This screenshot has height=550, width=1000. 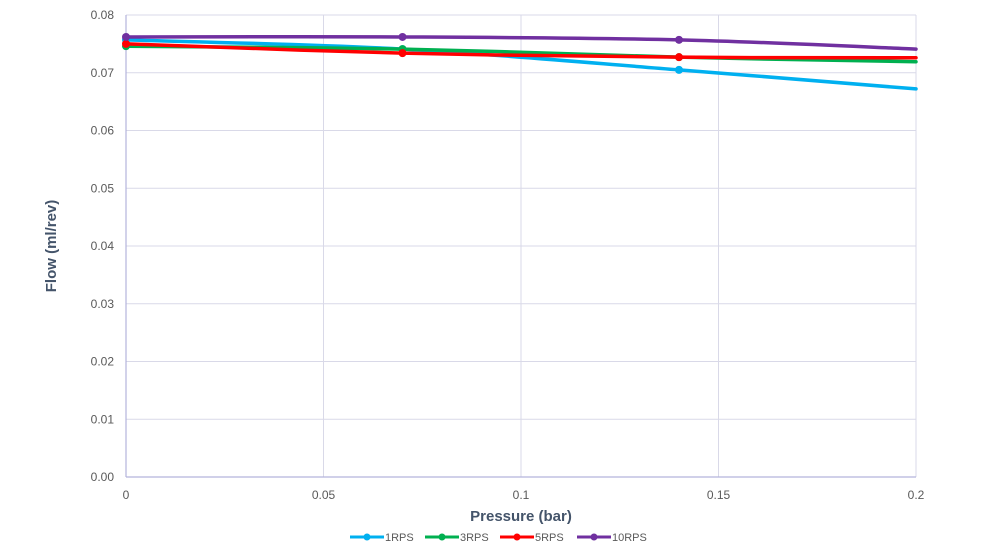 I want to click on x-tick-label: 0, so click(x=126, y=495).